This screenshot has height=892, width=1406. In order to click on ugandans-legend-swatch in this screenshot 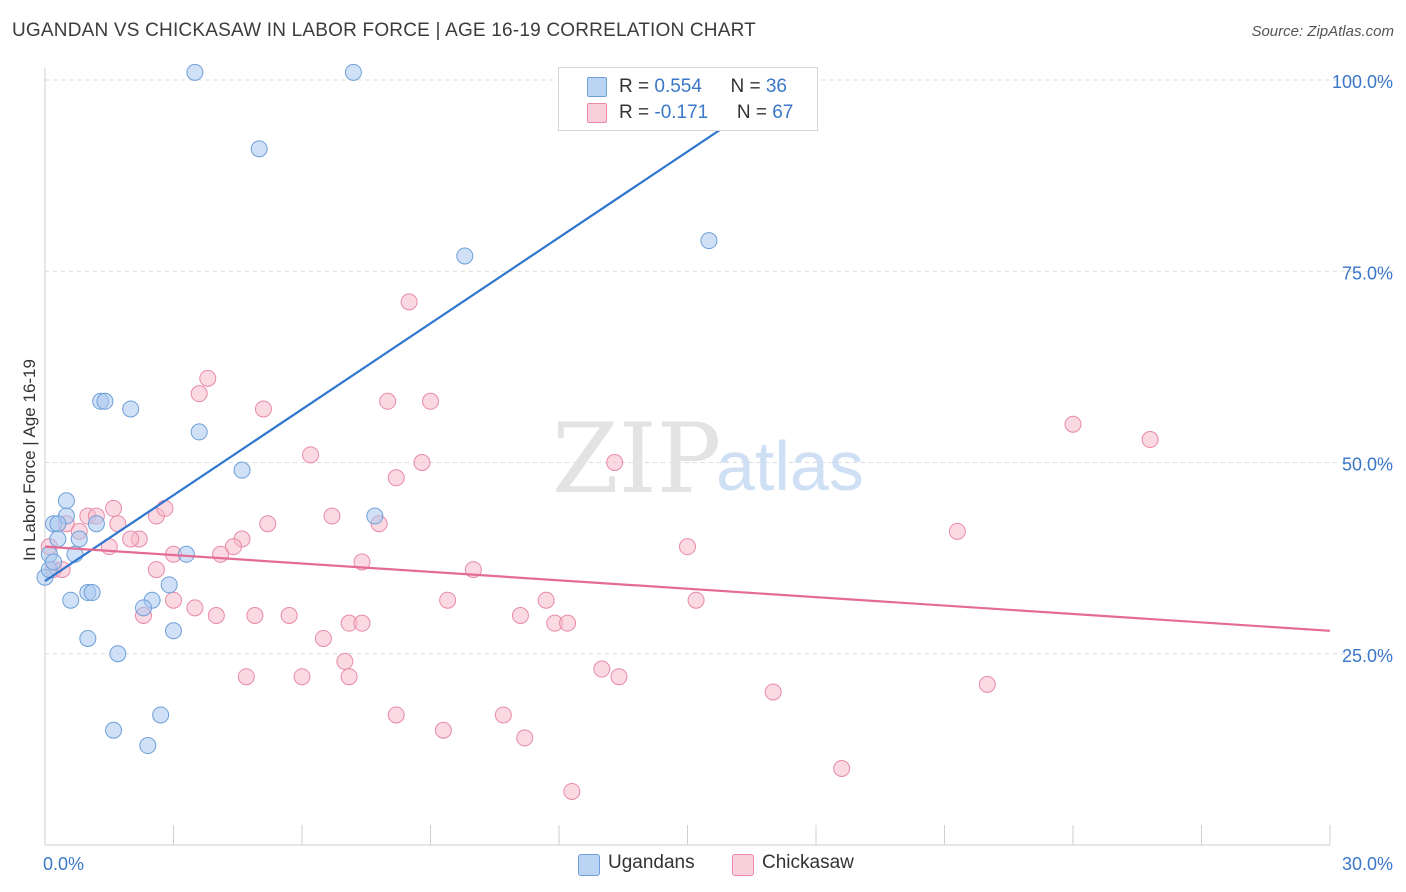, I will do `click(589, 865)`.